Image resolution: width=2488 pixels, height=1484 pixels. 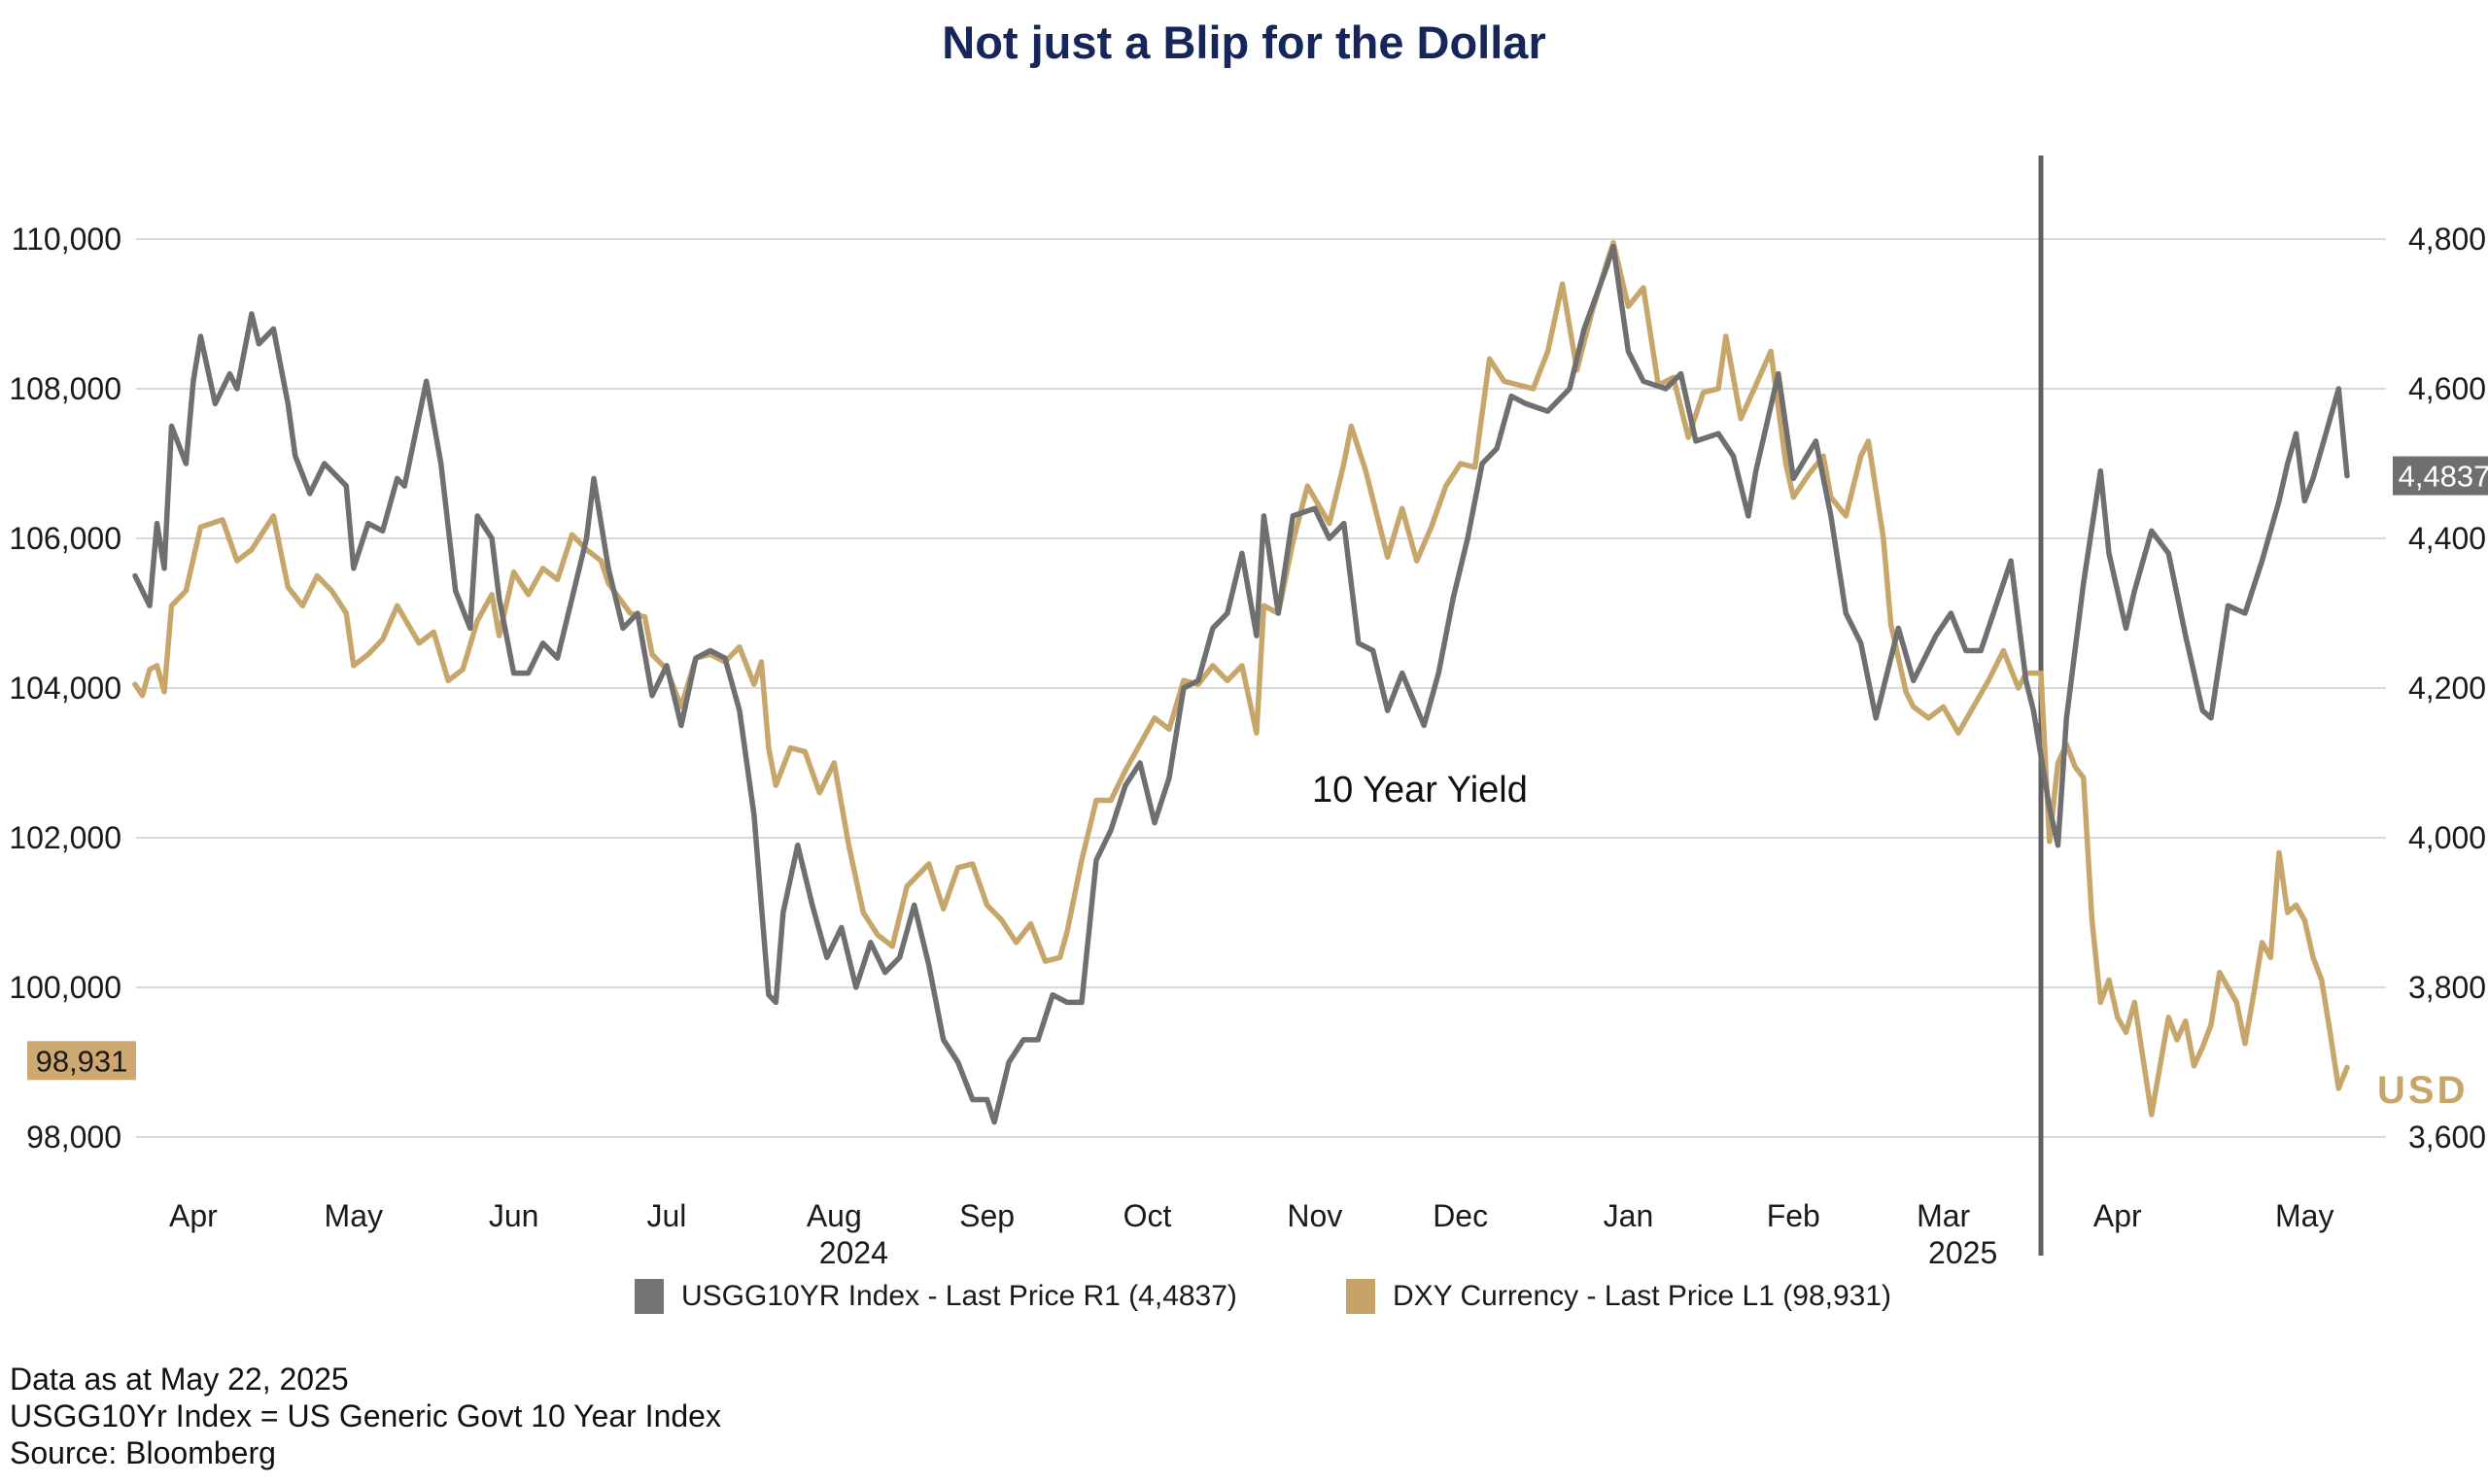 I want to click on legend-item-usgg10yr: USGG10YR Index - Last Price R1 (4,4837), so click(x=936, y=1296).